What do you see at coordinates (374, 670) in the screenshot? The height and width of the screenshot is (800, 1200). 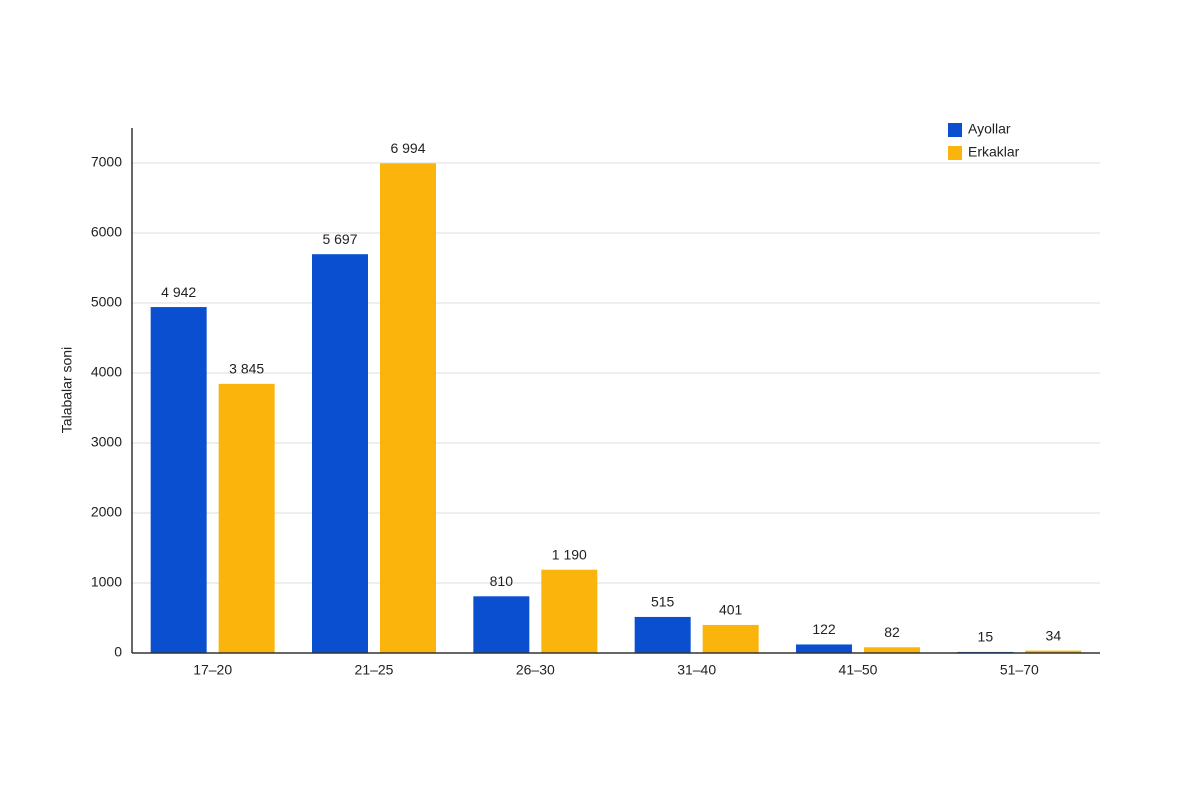 I see `x-tick-label: 21–25` at bounding box center [374, 670].